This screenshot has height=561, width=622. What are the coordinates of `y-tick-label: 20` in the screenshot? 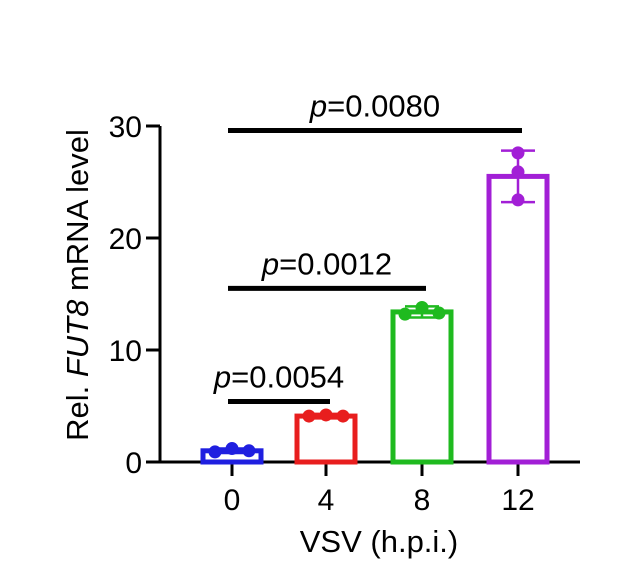 It's located at (125, 239).